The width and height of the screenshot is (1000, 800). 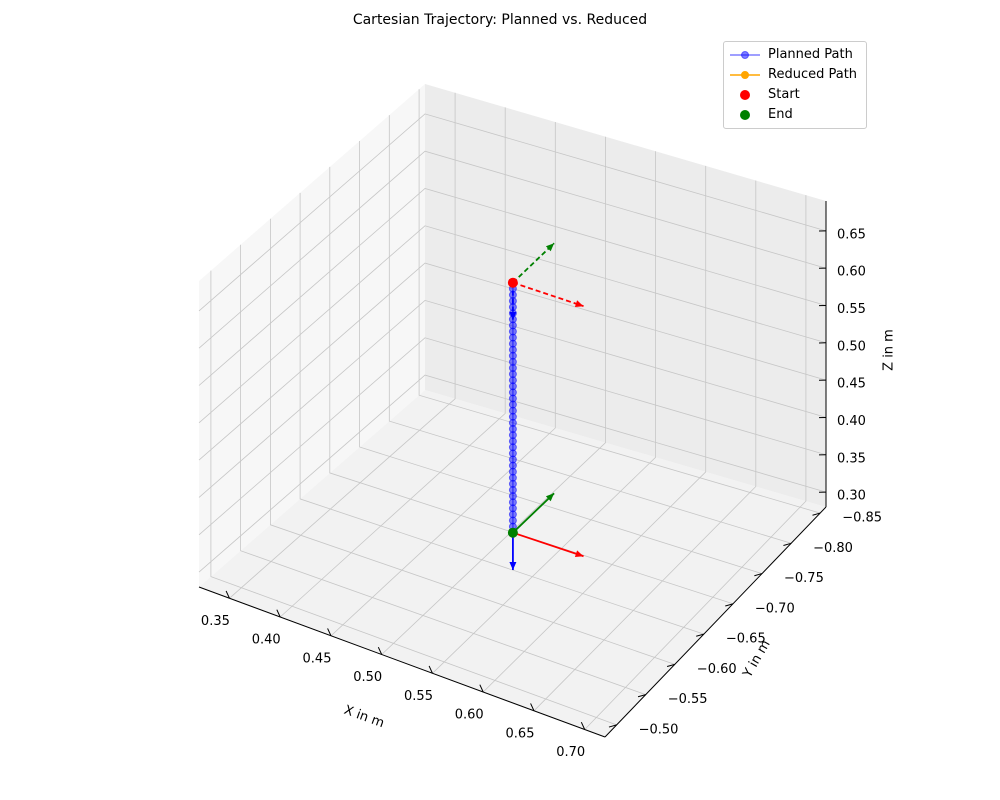 What do you see at coordinates (469, 715) in the screenshot?
I see `x-tick-label-5: 0.60` at bounding box center [469, 715].